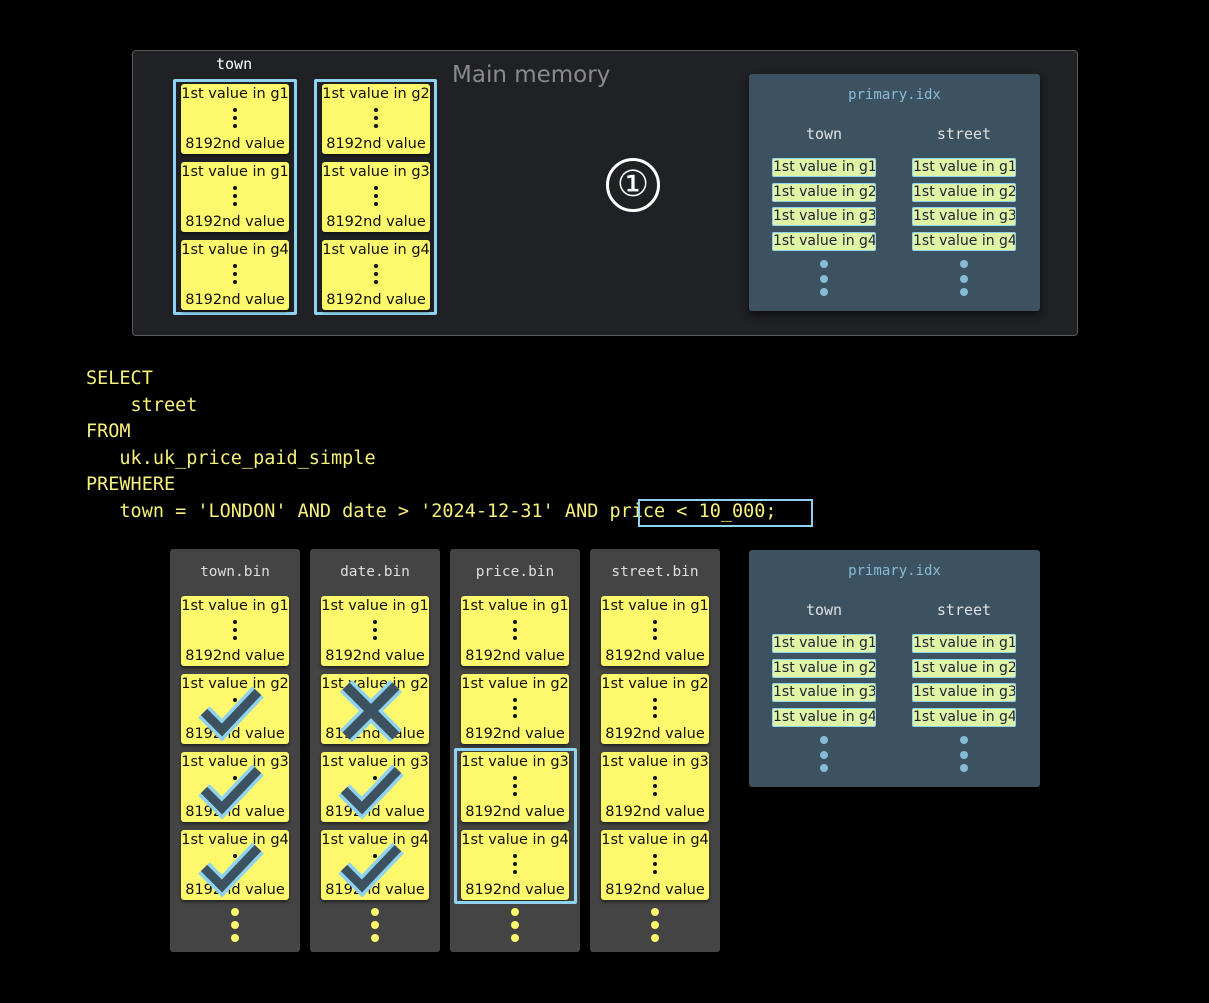 Image resolution: width=1209 pixels, height=1003 pixels. What do you see at coordinates (655, 572) in the screenshot?
I see `file-name: street.bin` at bounding box center [655, 572].